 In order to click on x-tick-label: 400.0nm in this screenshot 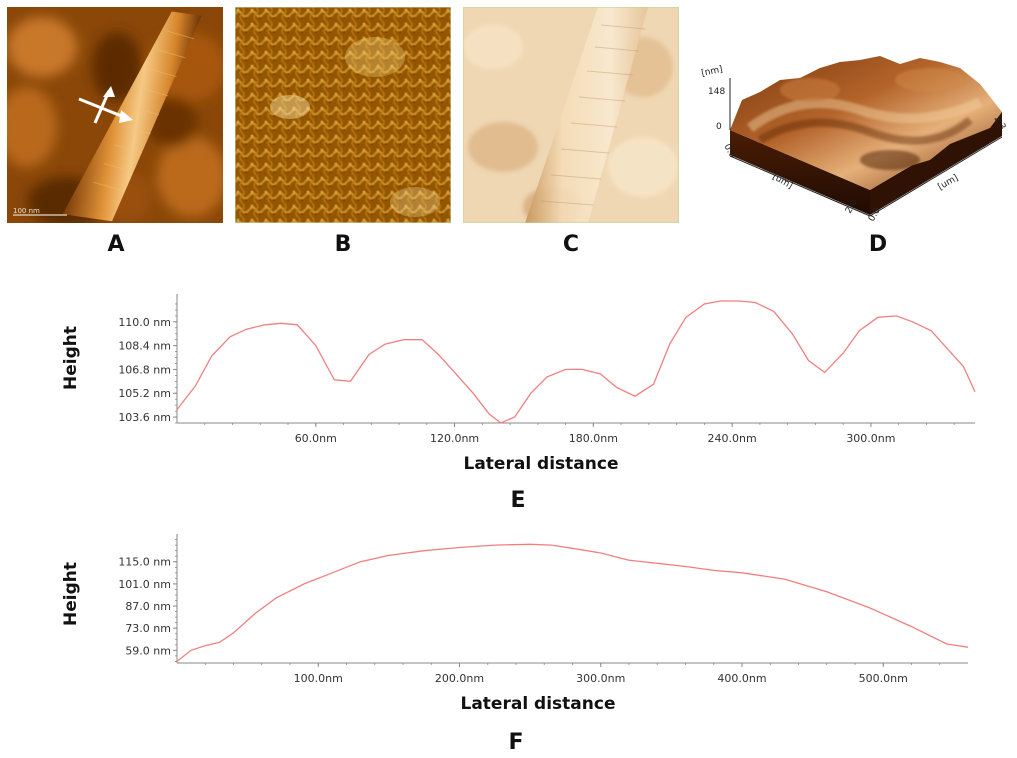, I will do `click(741, 678)`.